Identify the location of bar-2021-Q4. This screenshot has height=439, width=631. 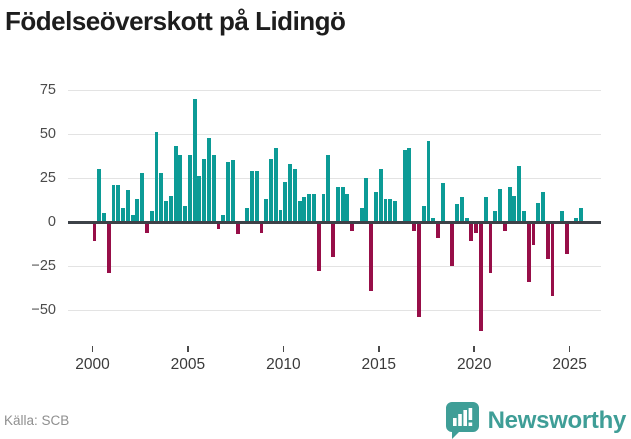
(509, 204).